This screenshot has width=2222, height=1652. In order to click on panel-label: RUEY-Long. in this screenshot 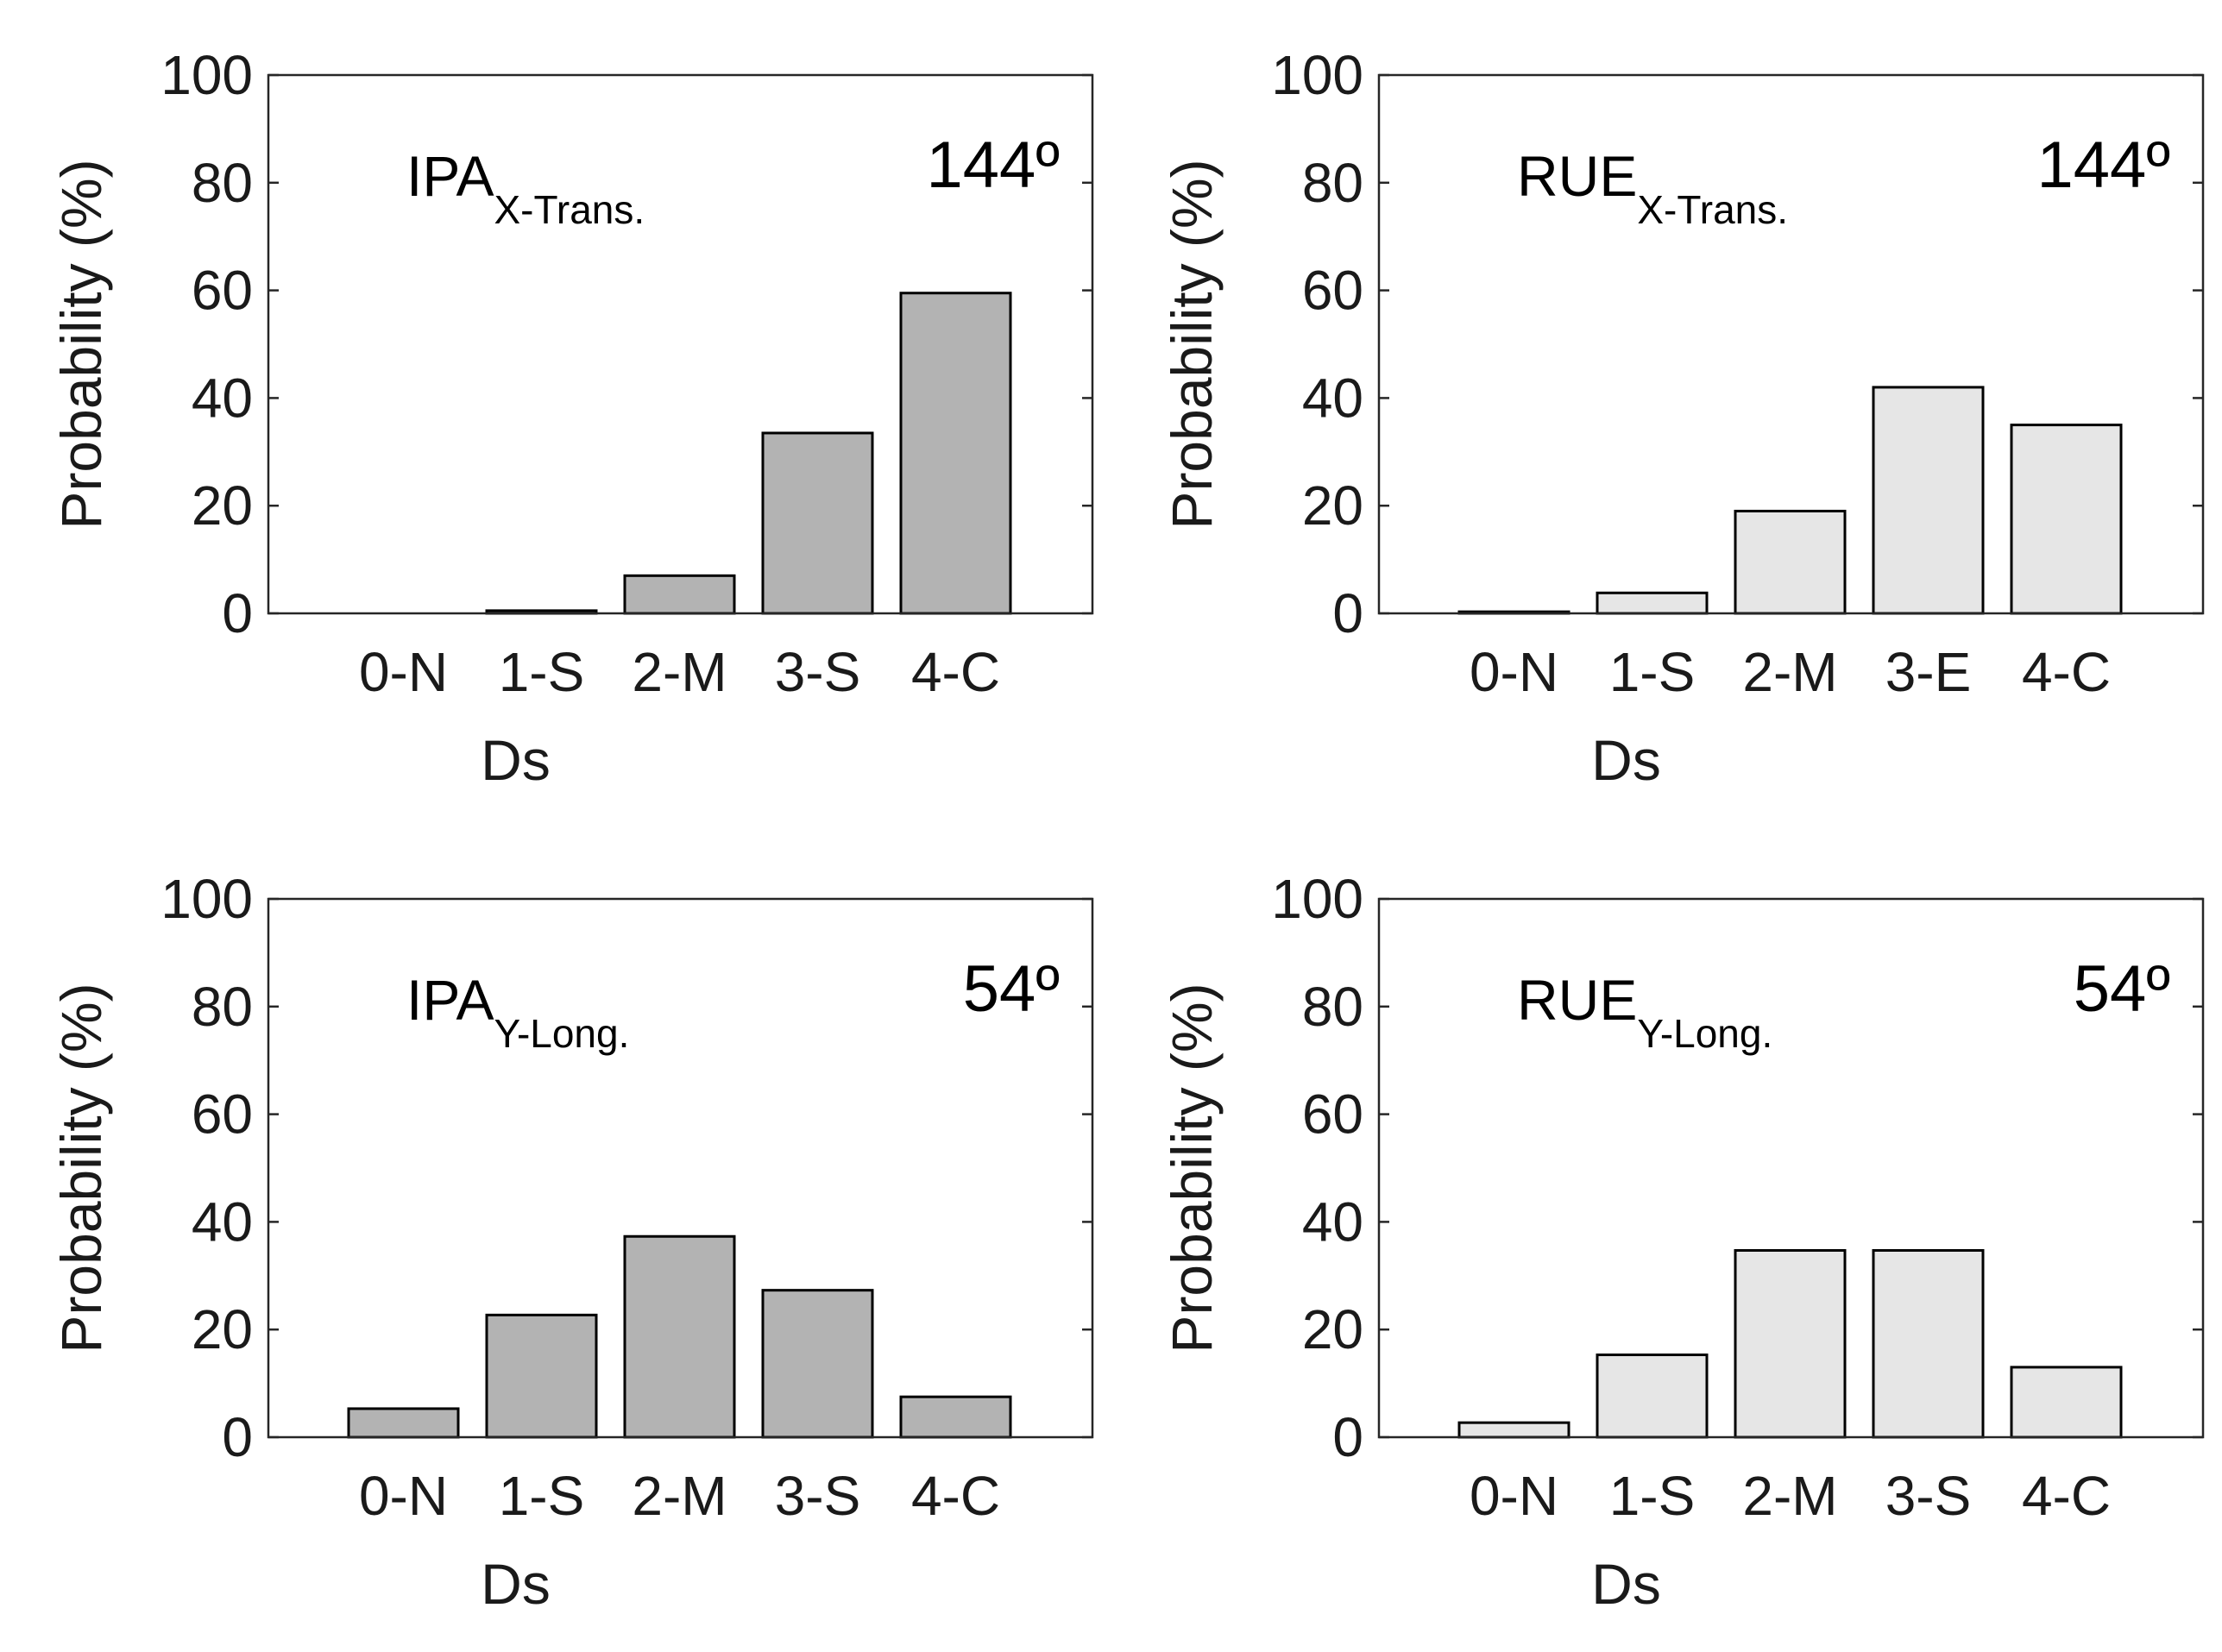, I will do `click(1644, 1012)`.